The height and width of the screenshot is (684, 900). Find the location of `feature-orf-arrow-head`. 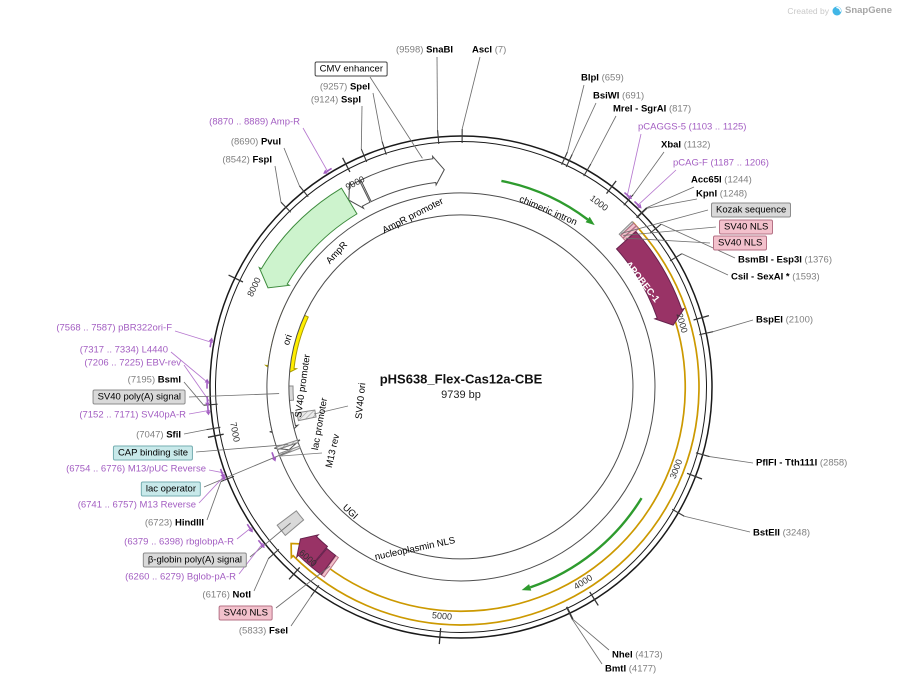

feature-orf-arrow-head is located at coordinates (526, 587).